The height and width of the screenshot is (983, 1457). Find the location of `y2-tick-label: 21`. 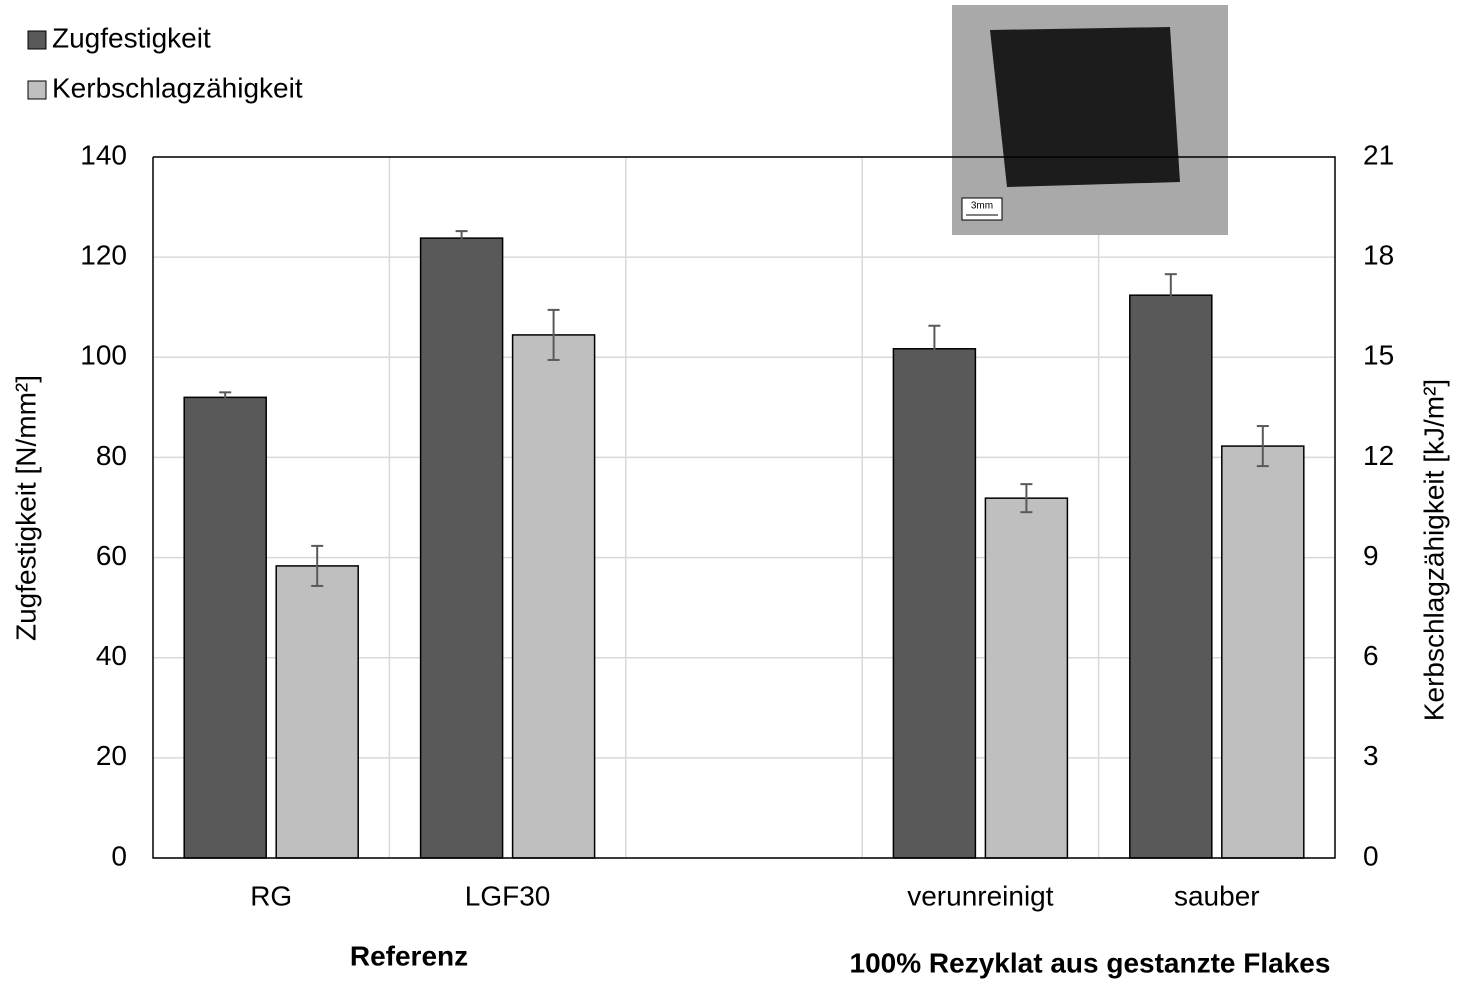

y2-tick-label: 21 is located at coordinates (1378, 154).